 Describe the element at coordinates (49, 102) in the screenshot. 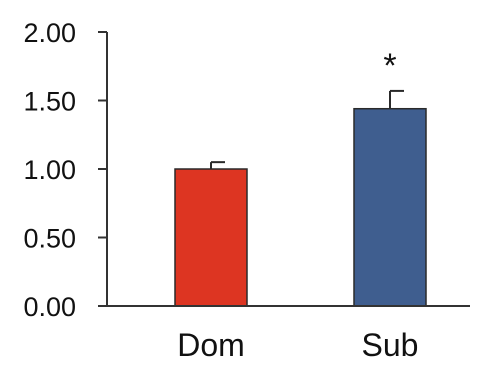

I see `y-tick-label: 1.50` at that location.